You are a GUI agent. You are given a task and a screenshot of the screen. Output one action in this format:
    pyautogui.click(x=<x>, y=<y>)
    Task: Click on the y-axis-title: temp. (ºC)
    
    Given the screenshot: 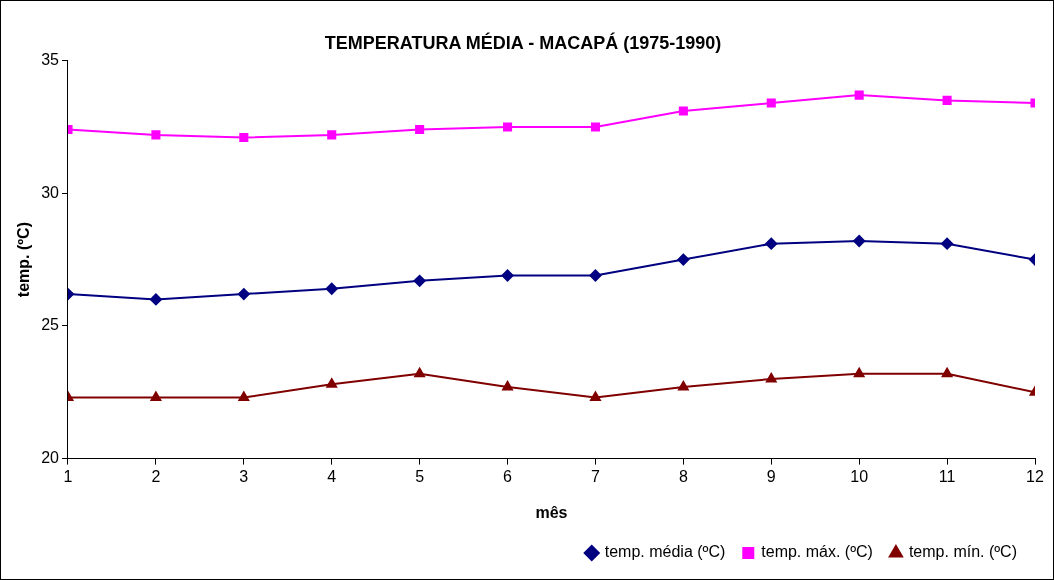 What is the action you would take?
    pyautogui.click(x=24, y=260)
    